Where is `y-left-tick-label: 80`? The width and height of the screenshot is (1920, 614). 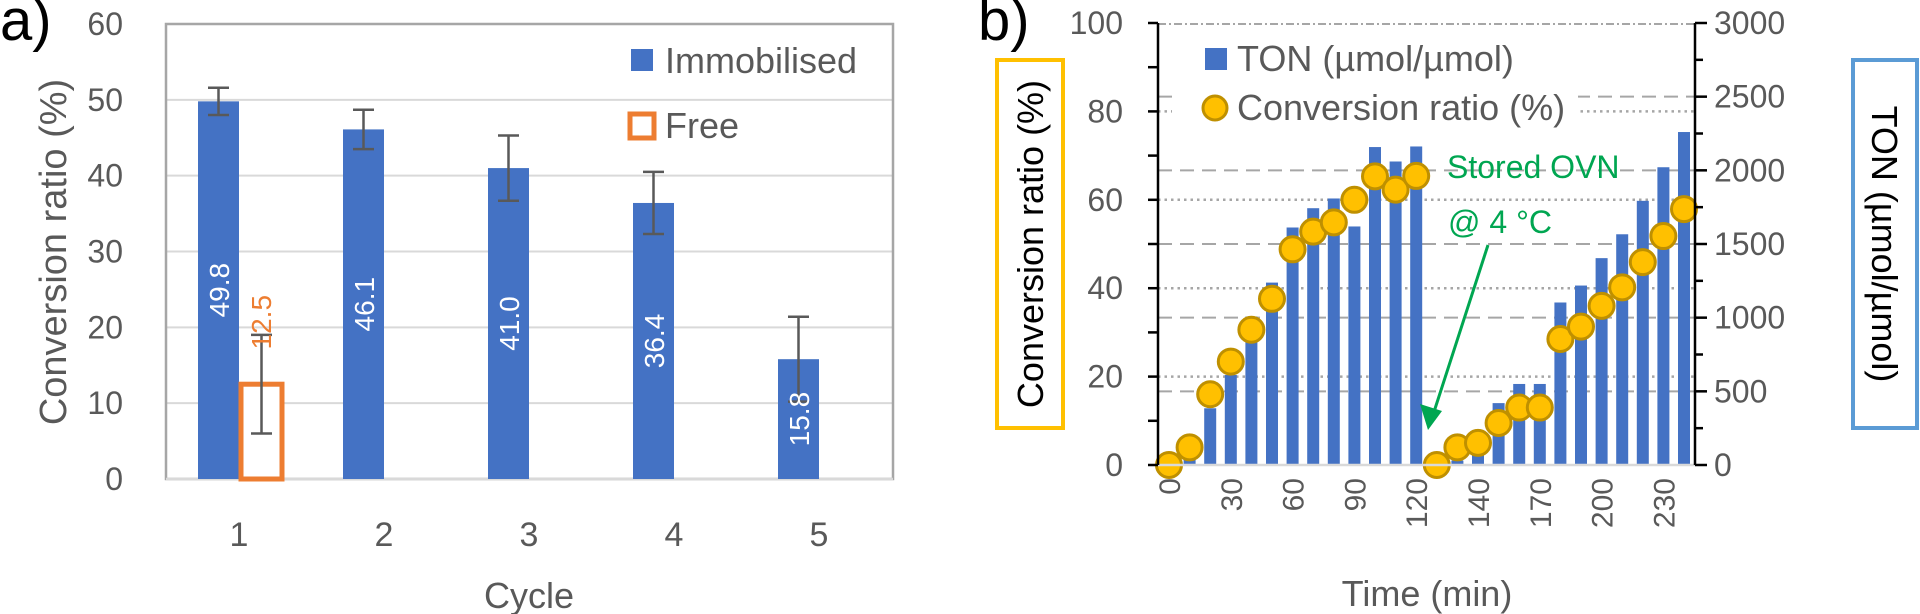
y-left-tick-label: 80 is located at coordinates (1105, 111).